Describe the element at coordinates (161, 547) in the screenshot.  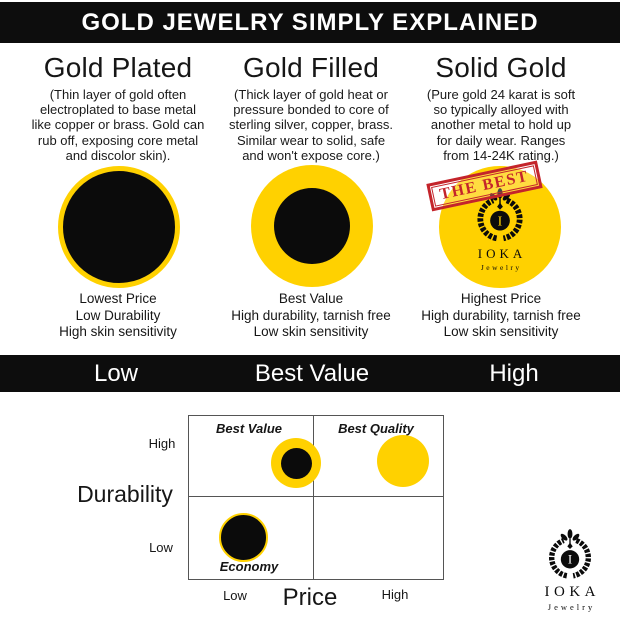
I see `y-tick-low: Low` at that location.